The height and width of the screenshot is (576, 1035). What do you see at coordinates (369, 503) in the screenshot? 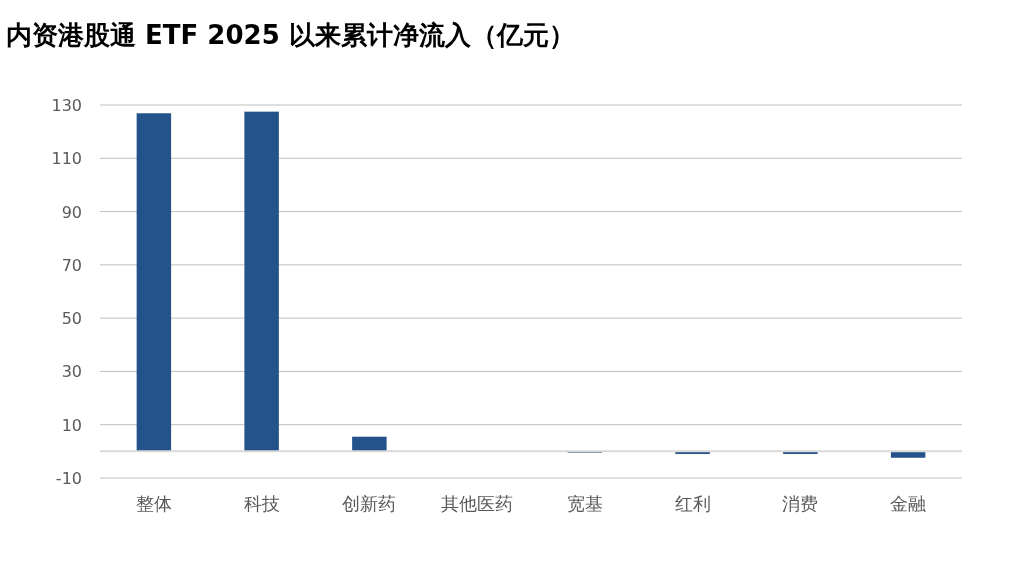
I see `x-tick-label: 创新药` at bounding box center [369, 503].